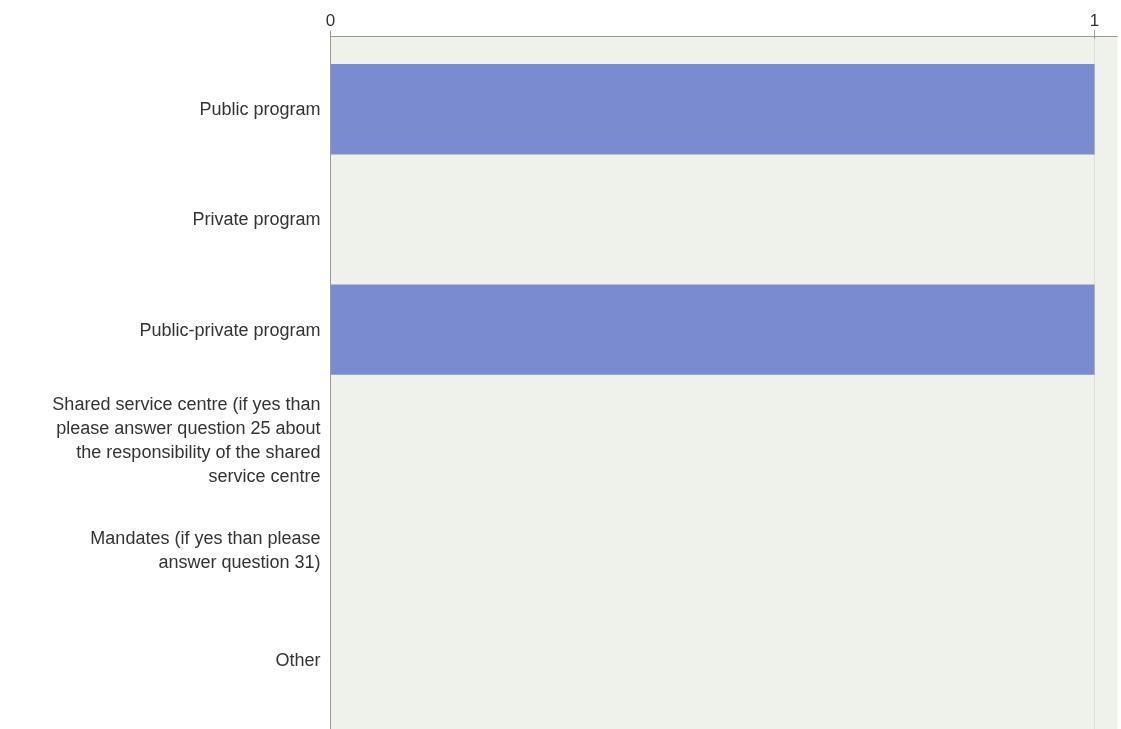  Describe the element at coordinates (256, 219) in the screenshot. I see `y-tick-label: Private program` at that location.